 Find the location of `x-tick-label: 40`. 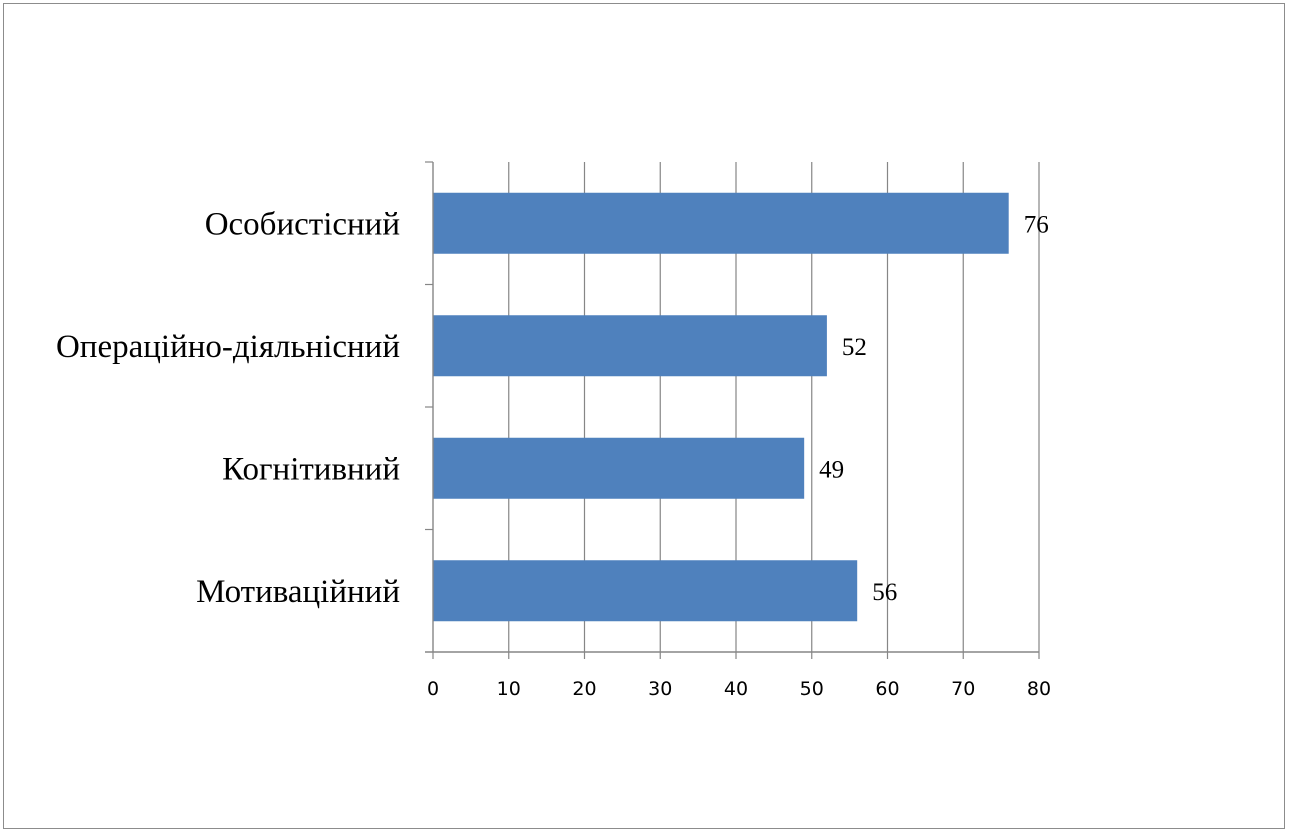

x-tick-label: 40 is located at coordinates (736, 689).